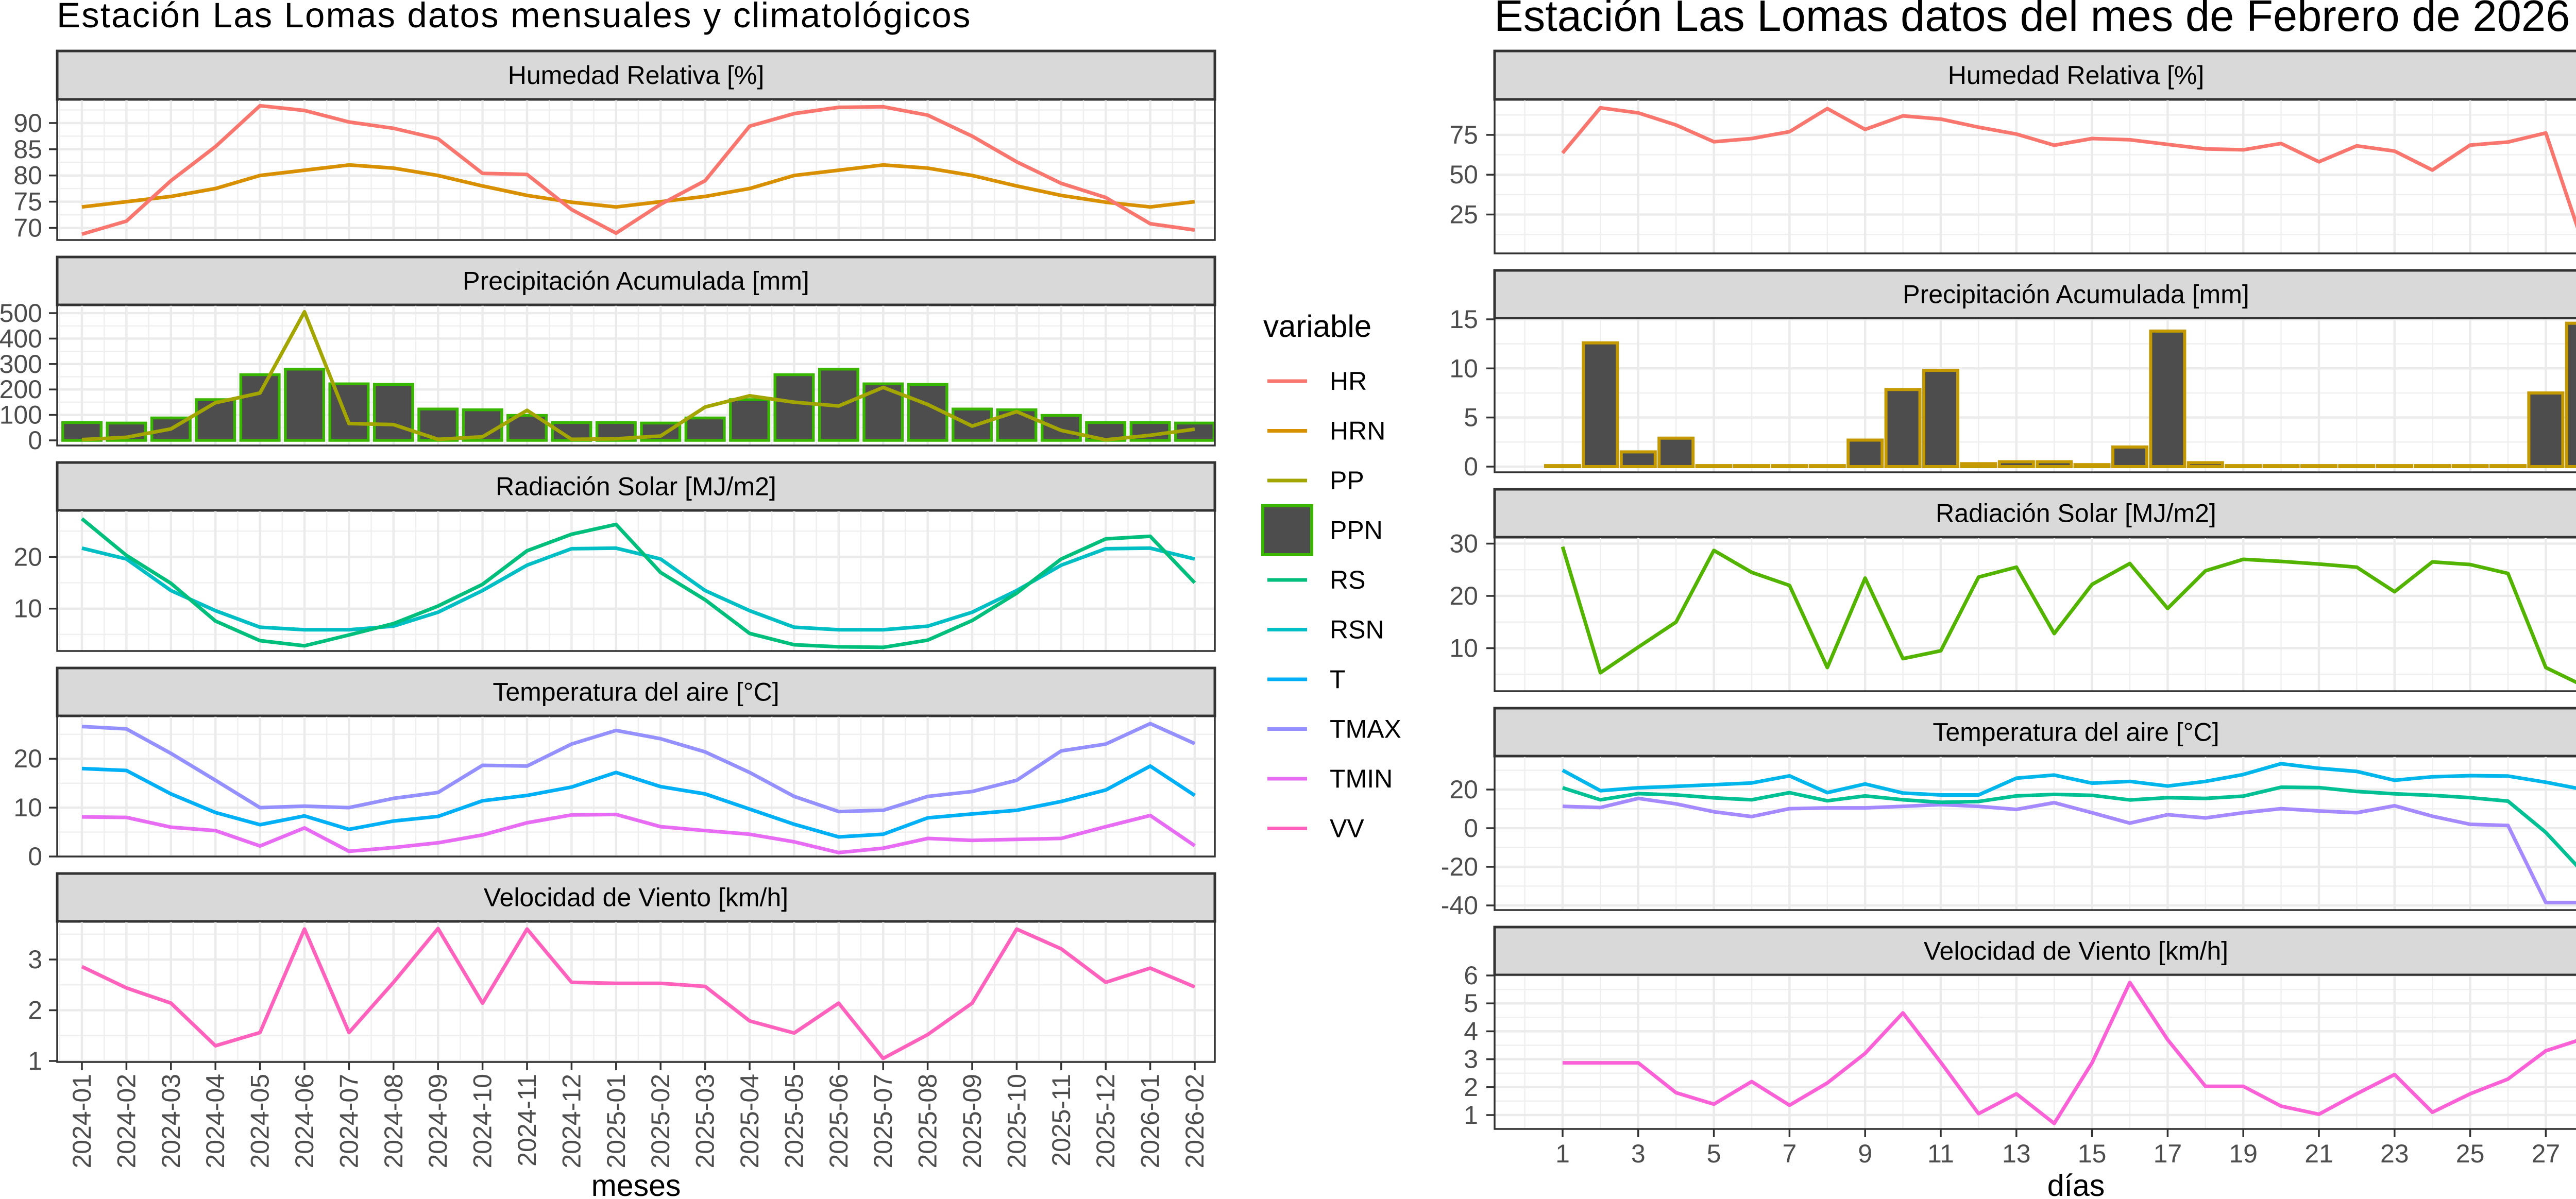  What do you see at coordinates (927, 1121) in the screenshot?
I see `svg-text: 2025-08` at bounding box center [927, 1121].